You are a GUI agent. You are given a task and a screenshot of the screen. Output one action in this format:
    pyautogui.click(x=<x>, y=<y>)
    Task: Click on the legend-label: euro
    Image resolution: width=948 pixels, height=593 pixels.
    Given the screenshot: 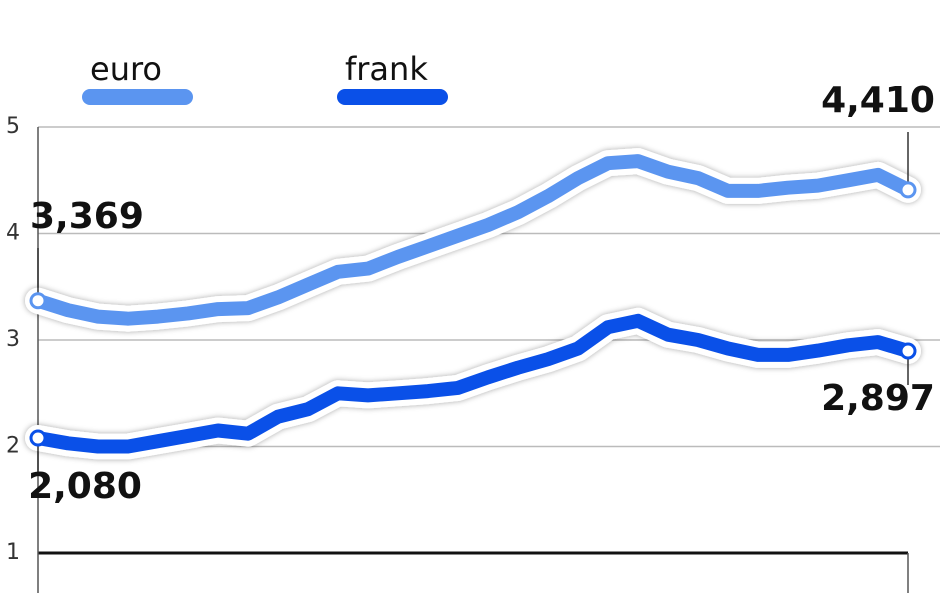 What is the action you would take?
    pyautogui.click(x=126, y=69)
    